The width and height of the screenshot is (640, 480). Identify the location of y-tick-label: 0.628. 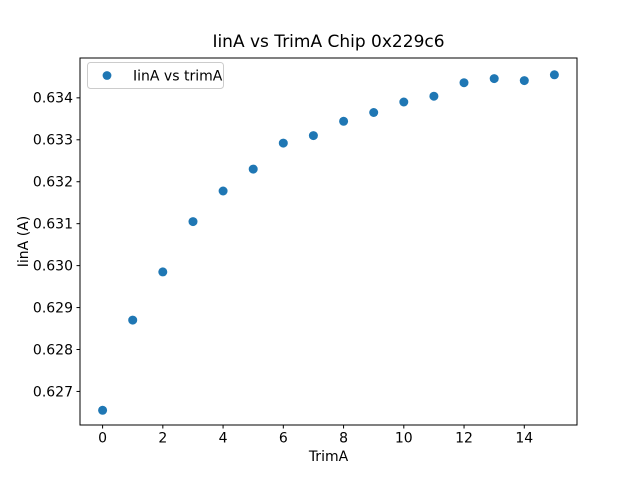
(53, 350).